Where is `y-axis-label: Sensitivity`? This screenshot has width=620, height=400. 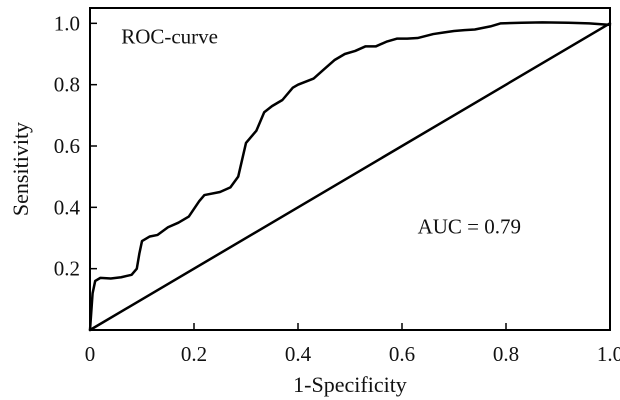
y-axis-label: Sensitivity is located at coordinates (20, 169).